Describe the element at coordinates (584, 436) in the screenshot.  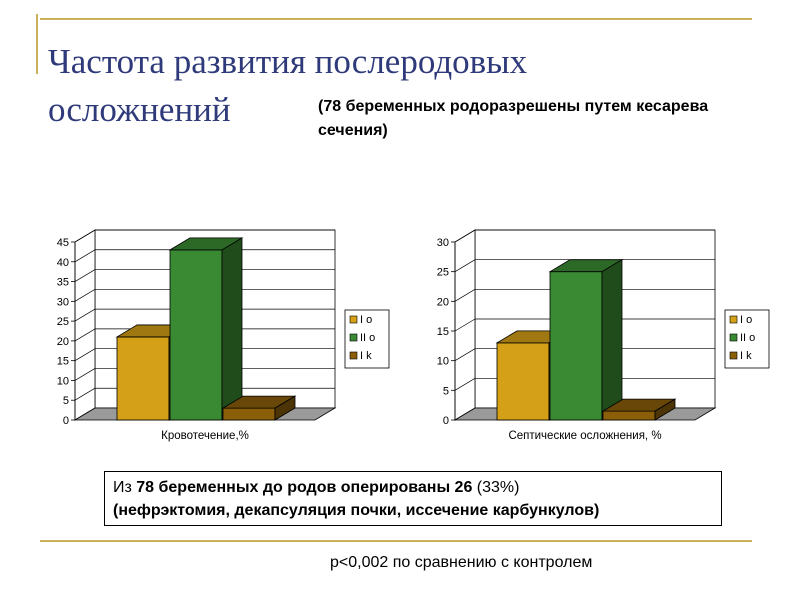
I see `x-category-label: Септические осложнения, %` at that location.